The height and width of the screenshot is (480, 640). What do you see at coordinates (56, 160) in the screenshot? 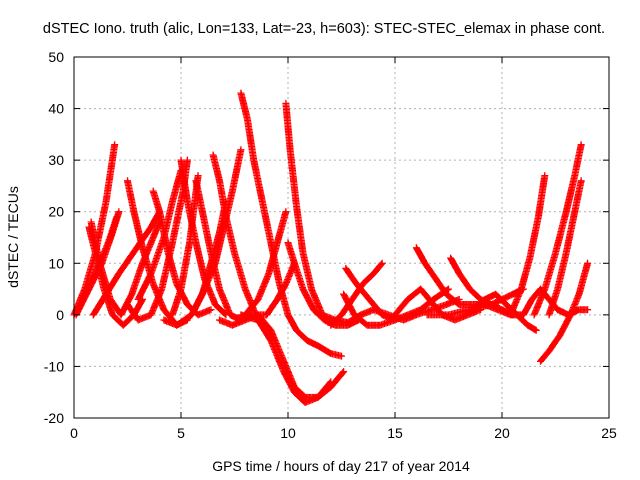
I see `y-tick-label: 30` at bounding box center [56, 160].